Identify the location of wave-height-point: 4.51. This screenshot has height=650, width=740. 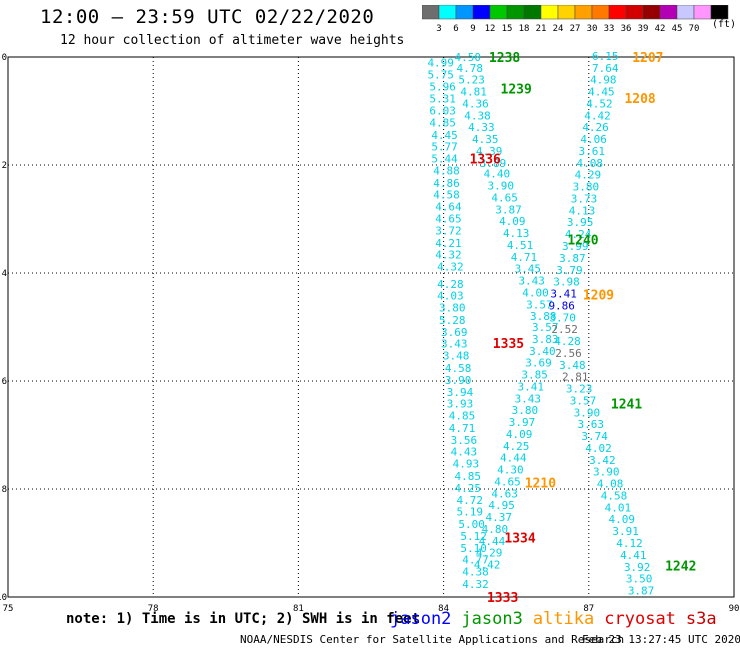
(520, 245).